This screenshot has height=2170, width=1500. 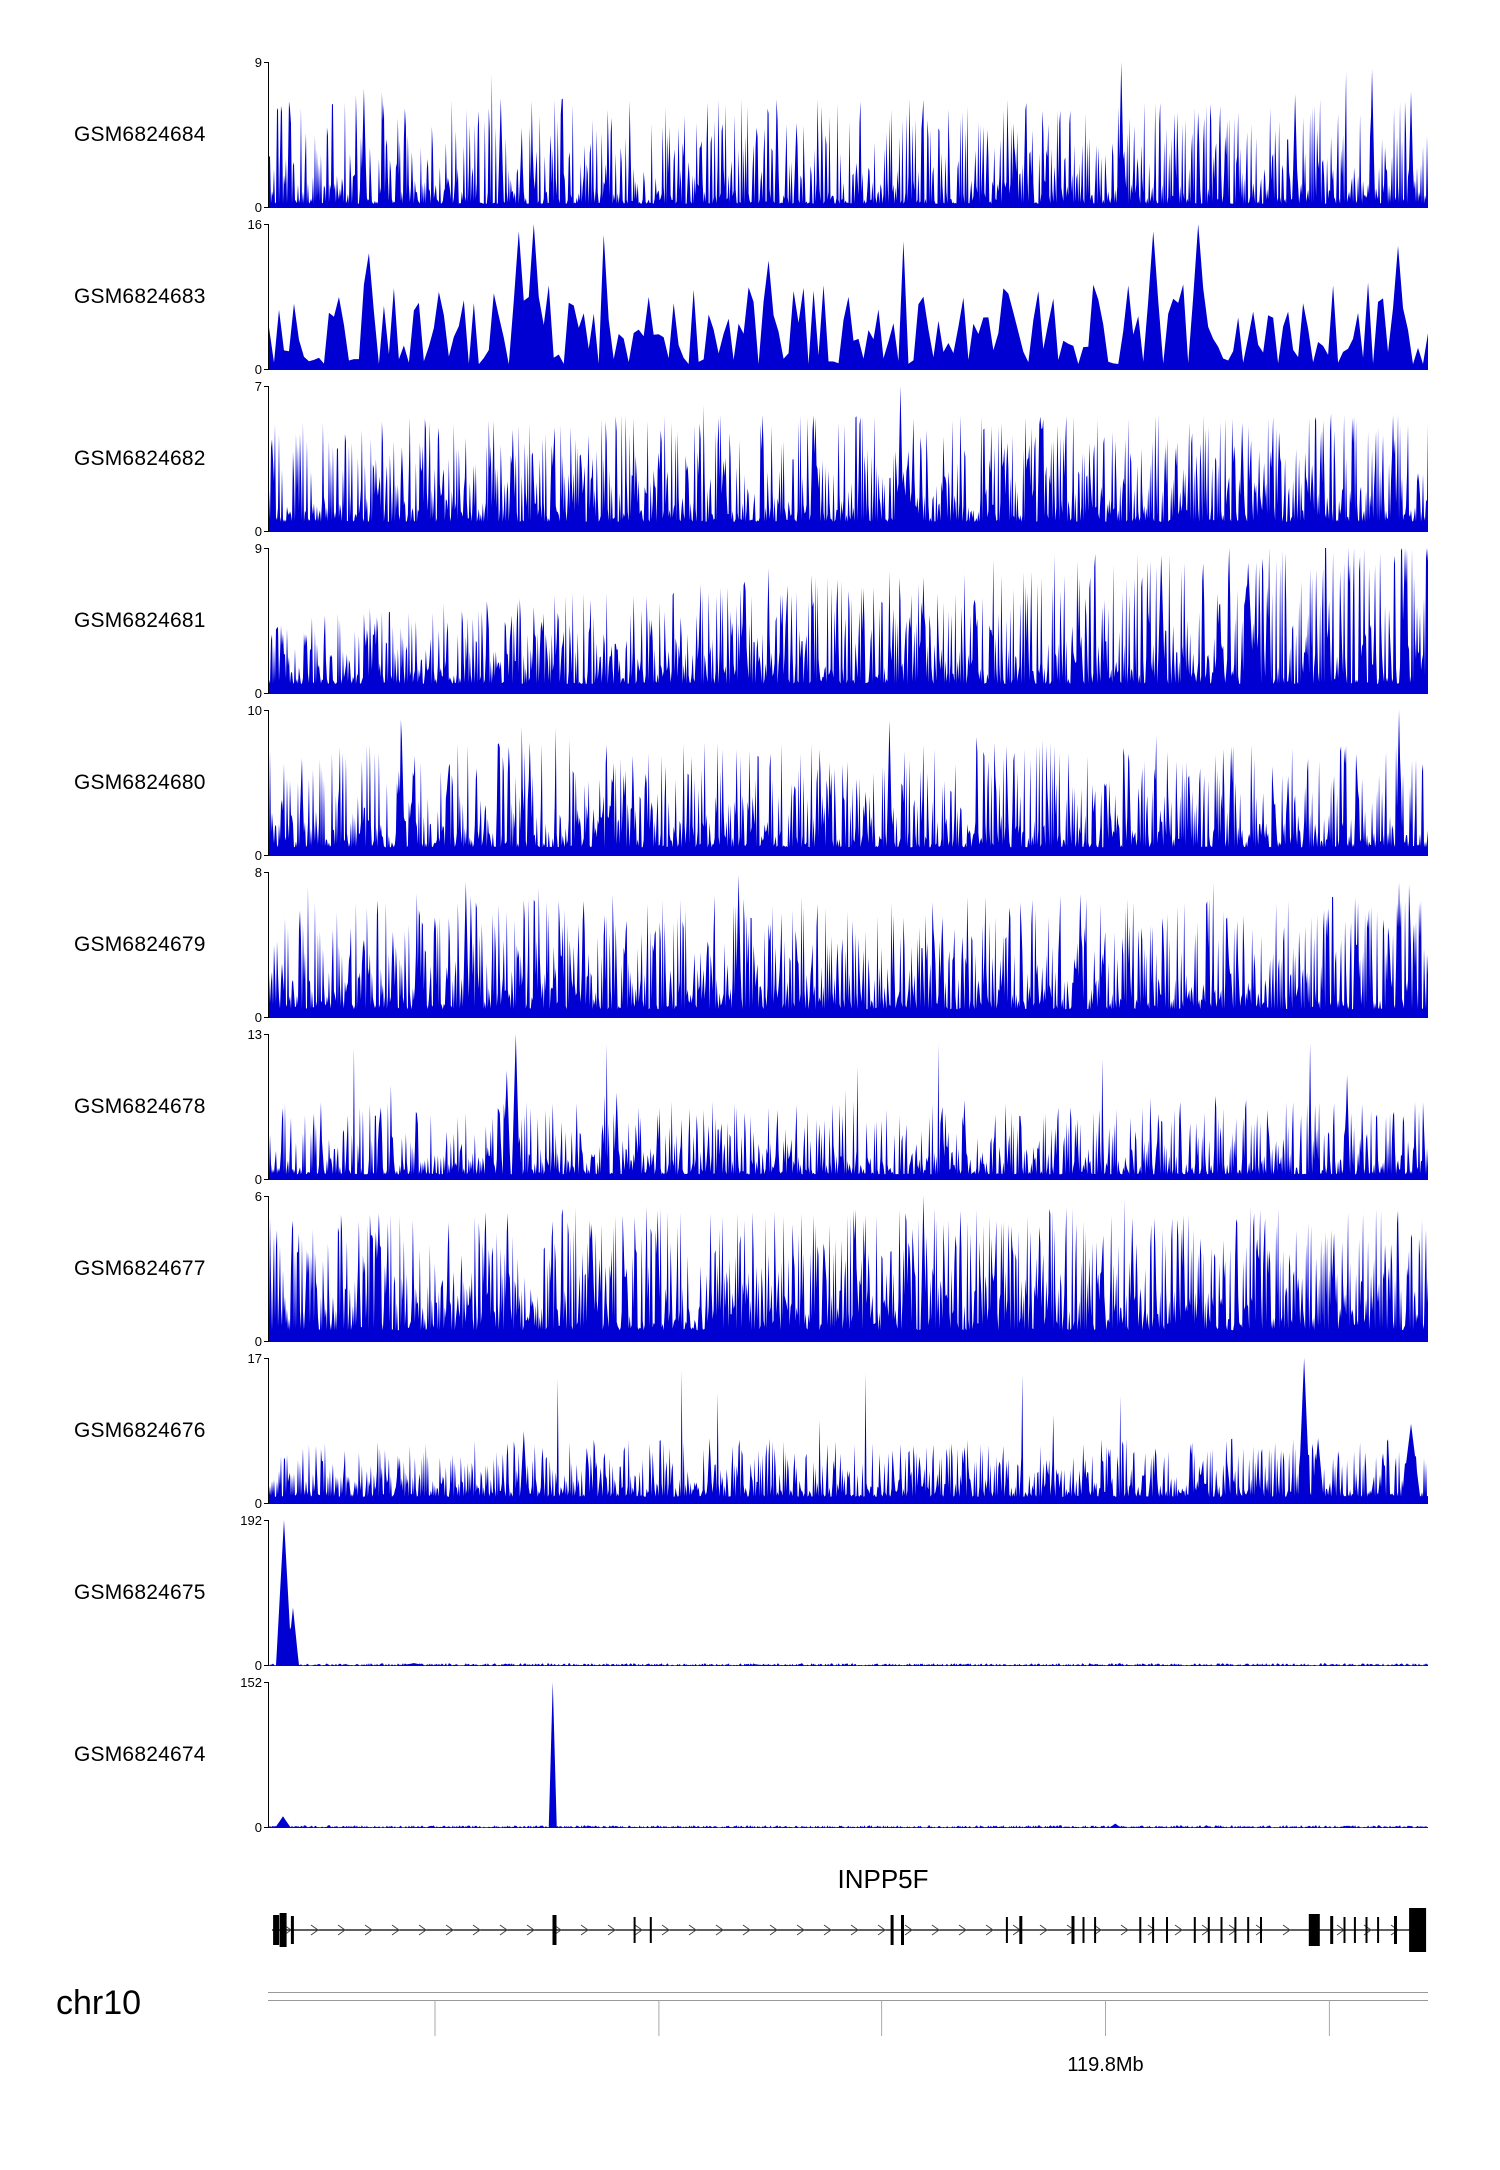 What do you see at coordinates (140, 1754) in the screenshot?
I see `track-label: GSM6824674` at bounding box center [140, 1754].